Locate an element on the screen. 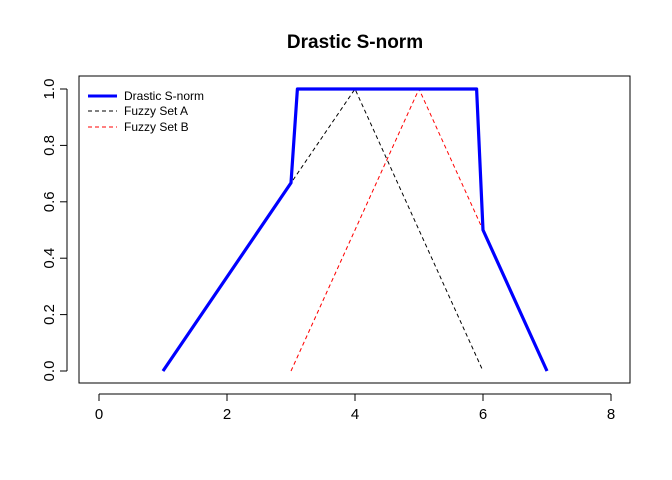 The height and width of the screenshot is (480, 672). chart-title: Drastic S-norm is located at coordinates (355, 42).